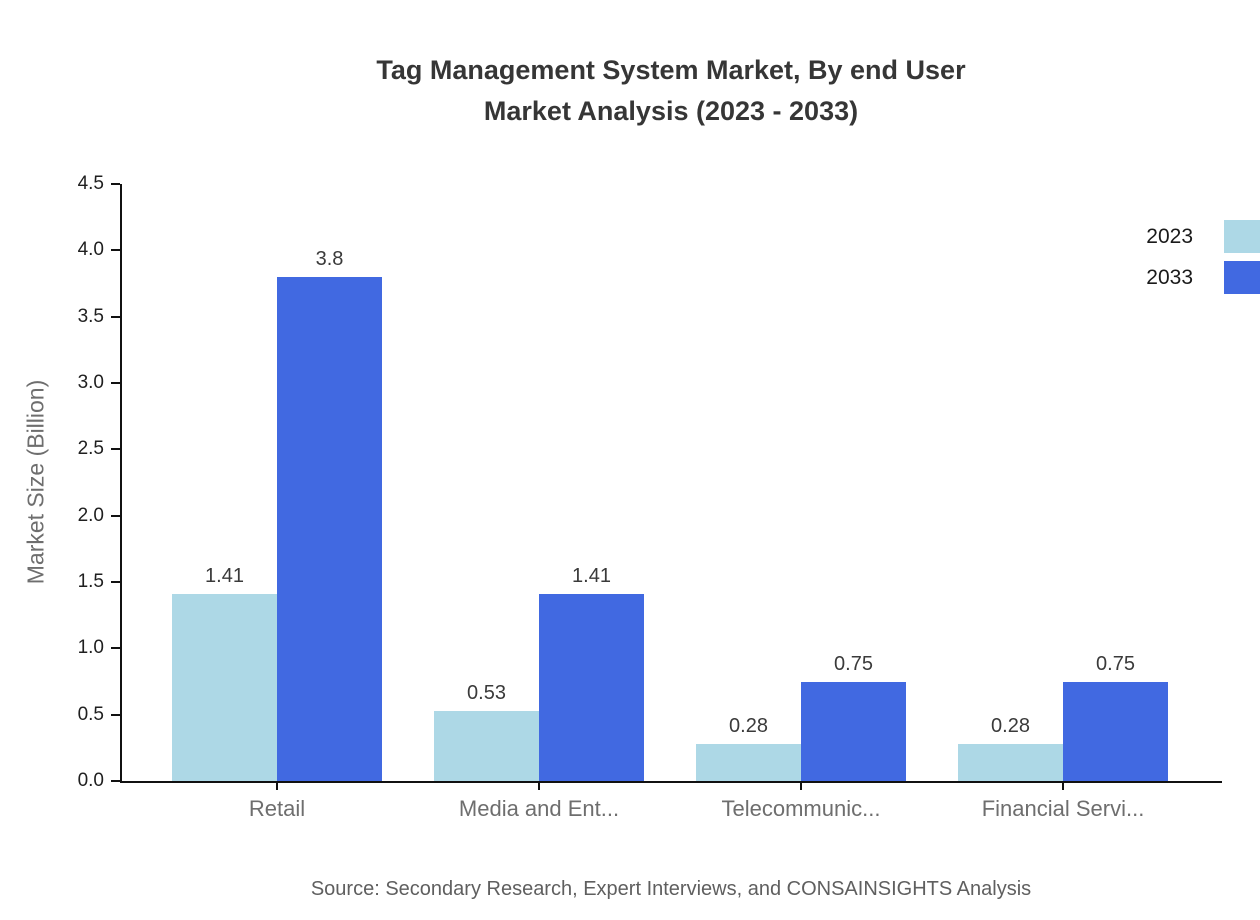  What do you see at coordinates (90, 714) in the screenshot?
I see `y-tick-label: 0.5` at bounding box center [90, 714].